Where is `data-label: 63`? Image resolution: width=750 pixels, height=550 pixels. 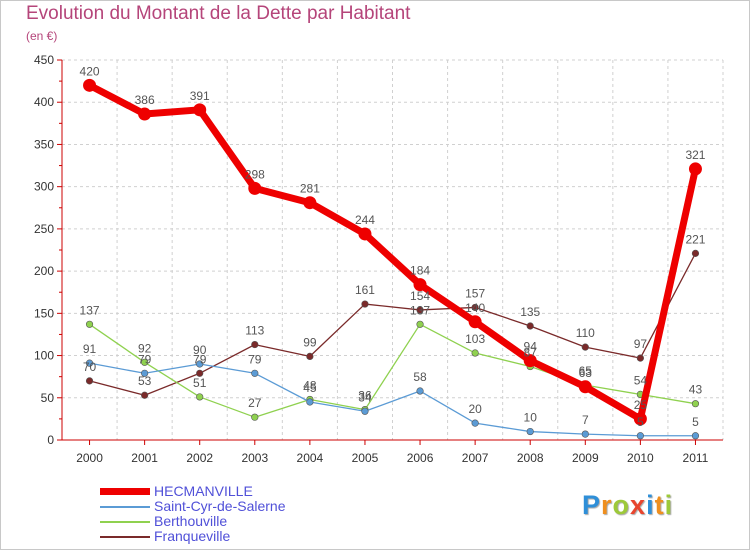 data-label: 63 is located at coordinates (586, 373).